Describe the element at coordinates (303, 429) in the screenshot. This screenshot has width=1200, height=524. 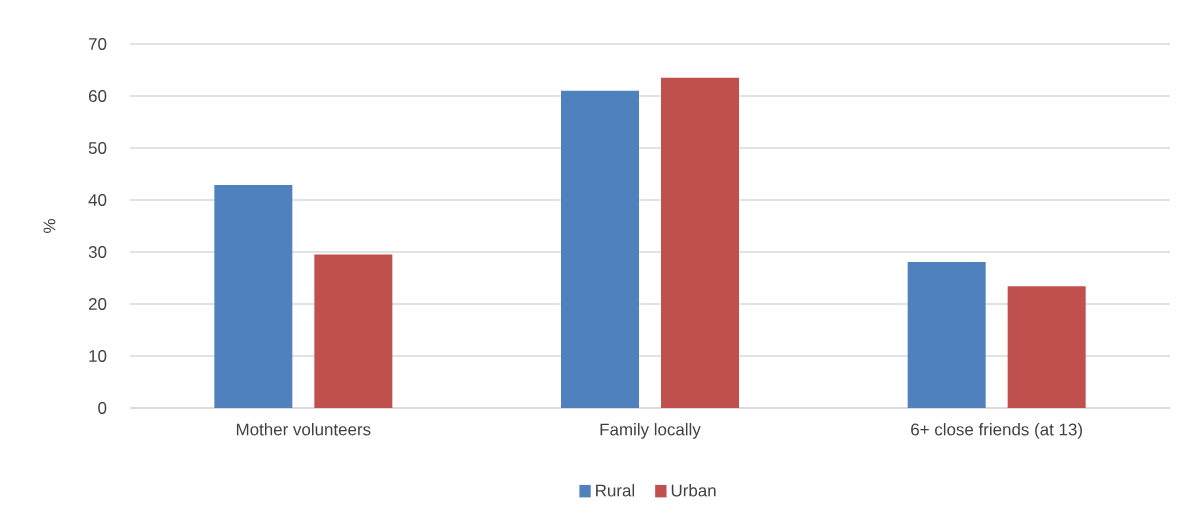
I see `x-tick-label: Mother volunteers` at that location.